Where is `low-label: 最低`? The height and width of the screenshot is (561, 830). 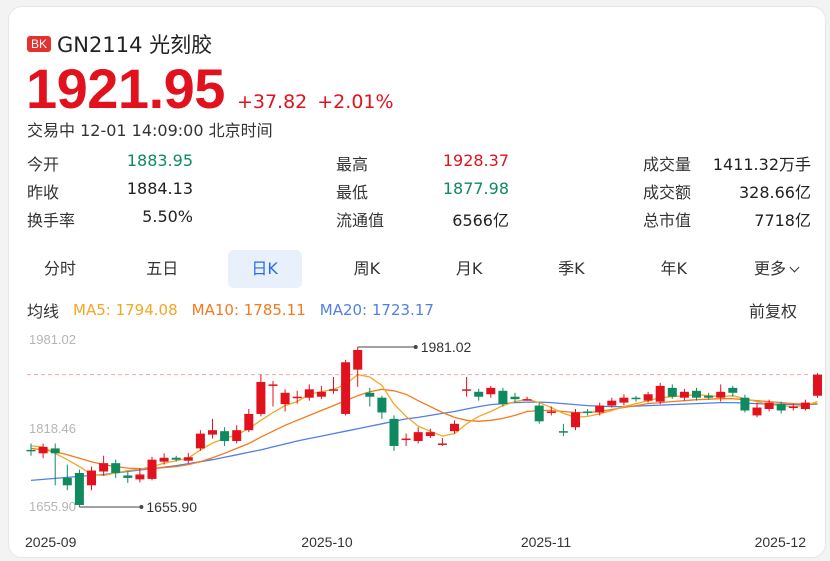 low-label: 最低 is located at coordinates (352, 192).